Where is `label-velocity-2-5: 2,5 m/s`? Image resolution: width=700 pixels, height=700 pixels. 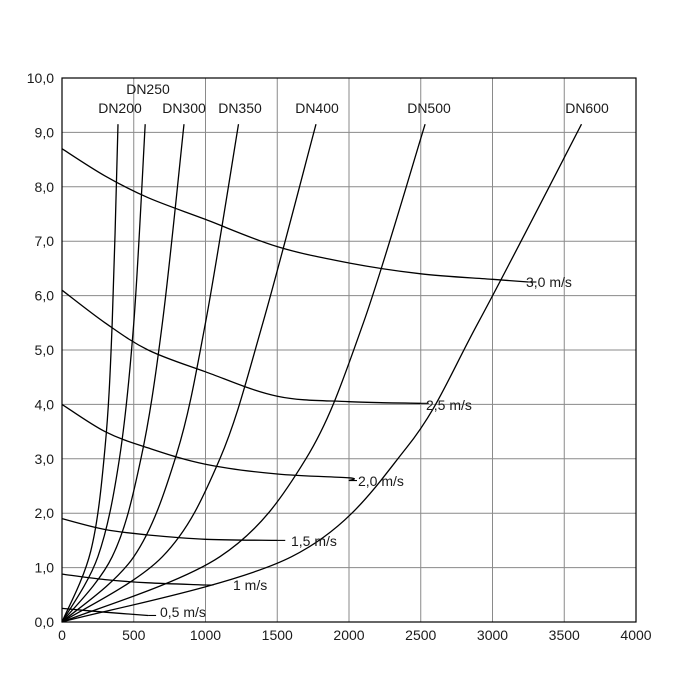
label-velocity-2-5: 2,5 m/s is located at coordinates (449, 405).